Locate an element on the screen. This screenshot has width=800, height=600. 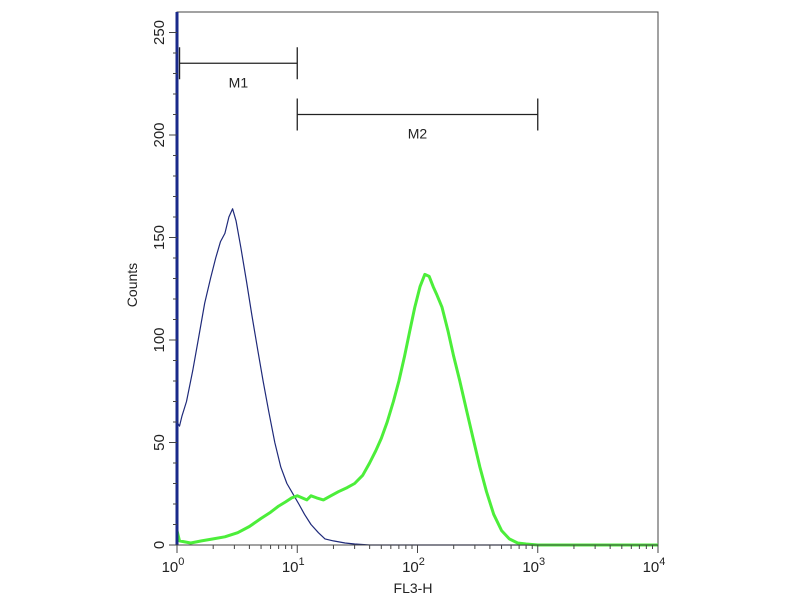
x-axis: 10⁰ 10¹ 10² 10³ 10⁴ is located at coordinates (414, 560).